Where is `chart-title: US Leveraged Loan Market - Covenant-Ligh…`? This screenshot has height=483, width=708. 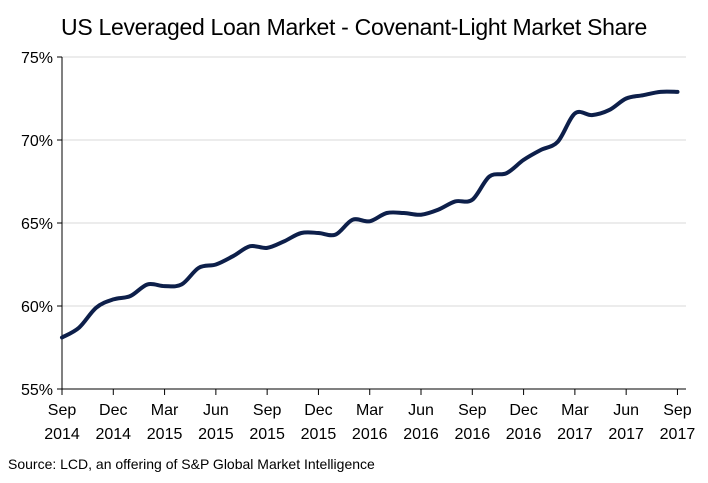
chart-title: US Leveraged Loan Market - Covenant-Ligh… is located at coordinates (354, 27).